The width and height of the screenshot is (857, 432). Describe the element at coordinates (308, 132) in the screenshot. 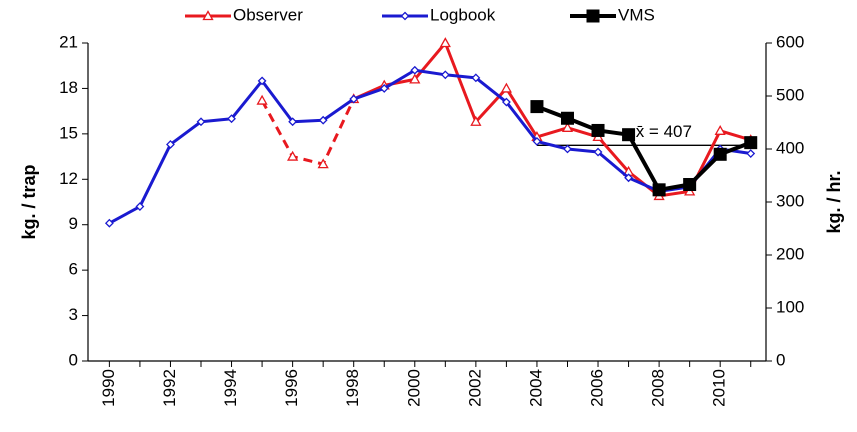

I see `series-line` at that location.